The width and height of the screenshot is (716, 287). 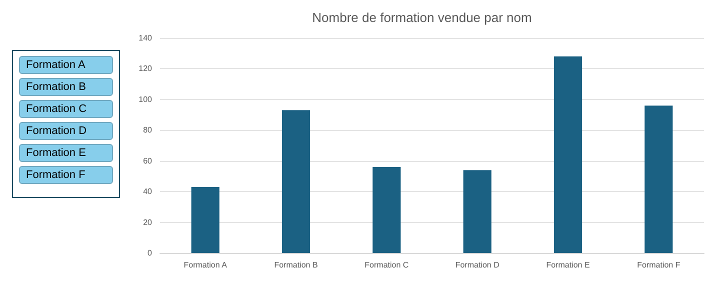 I want to click on y-tick-label: 120, so click(x=145, y=69).